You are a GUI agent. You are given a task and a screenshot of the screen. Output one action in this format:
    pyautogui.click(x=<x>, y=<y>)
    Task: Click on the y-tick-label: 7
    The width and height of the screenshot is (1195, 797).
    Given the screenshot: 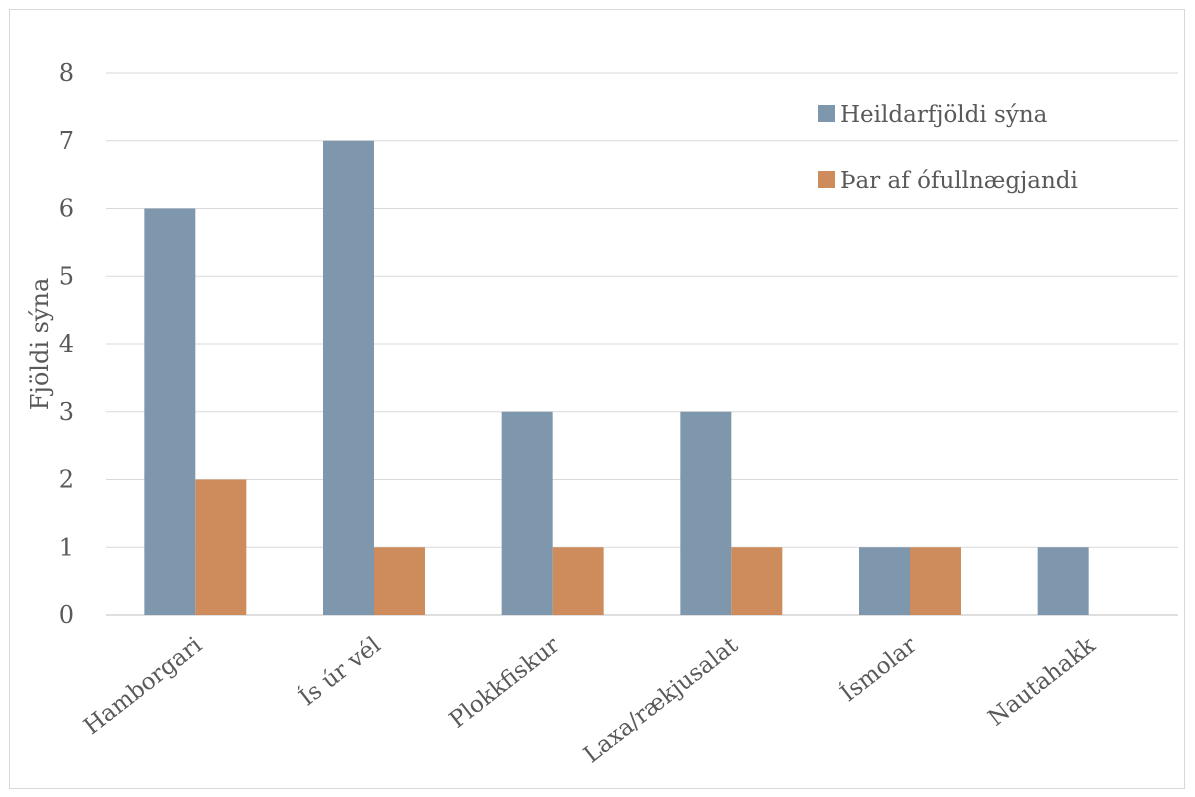 What is the action you would take?
    pyautogui.click(x=66, y=141)
    